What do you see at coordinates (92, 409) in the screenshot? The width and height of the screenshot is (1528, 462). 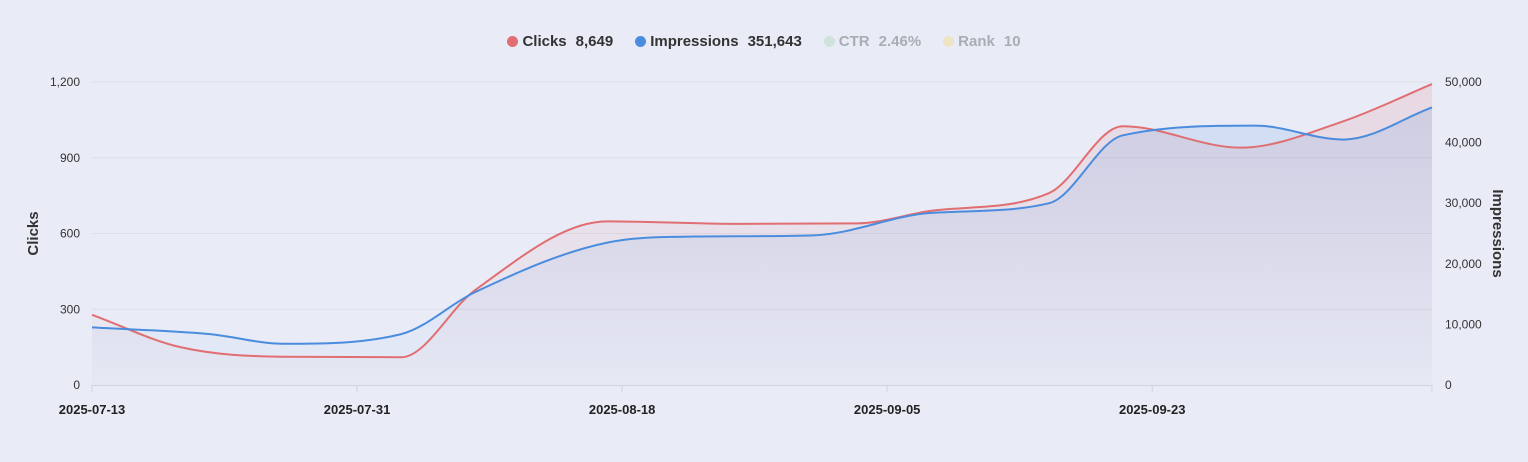 I see `x-tick-label: 2025-07-13` at bounding box center [92, 409].